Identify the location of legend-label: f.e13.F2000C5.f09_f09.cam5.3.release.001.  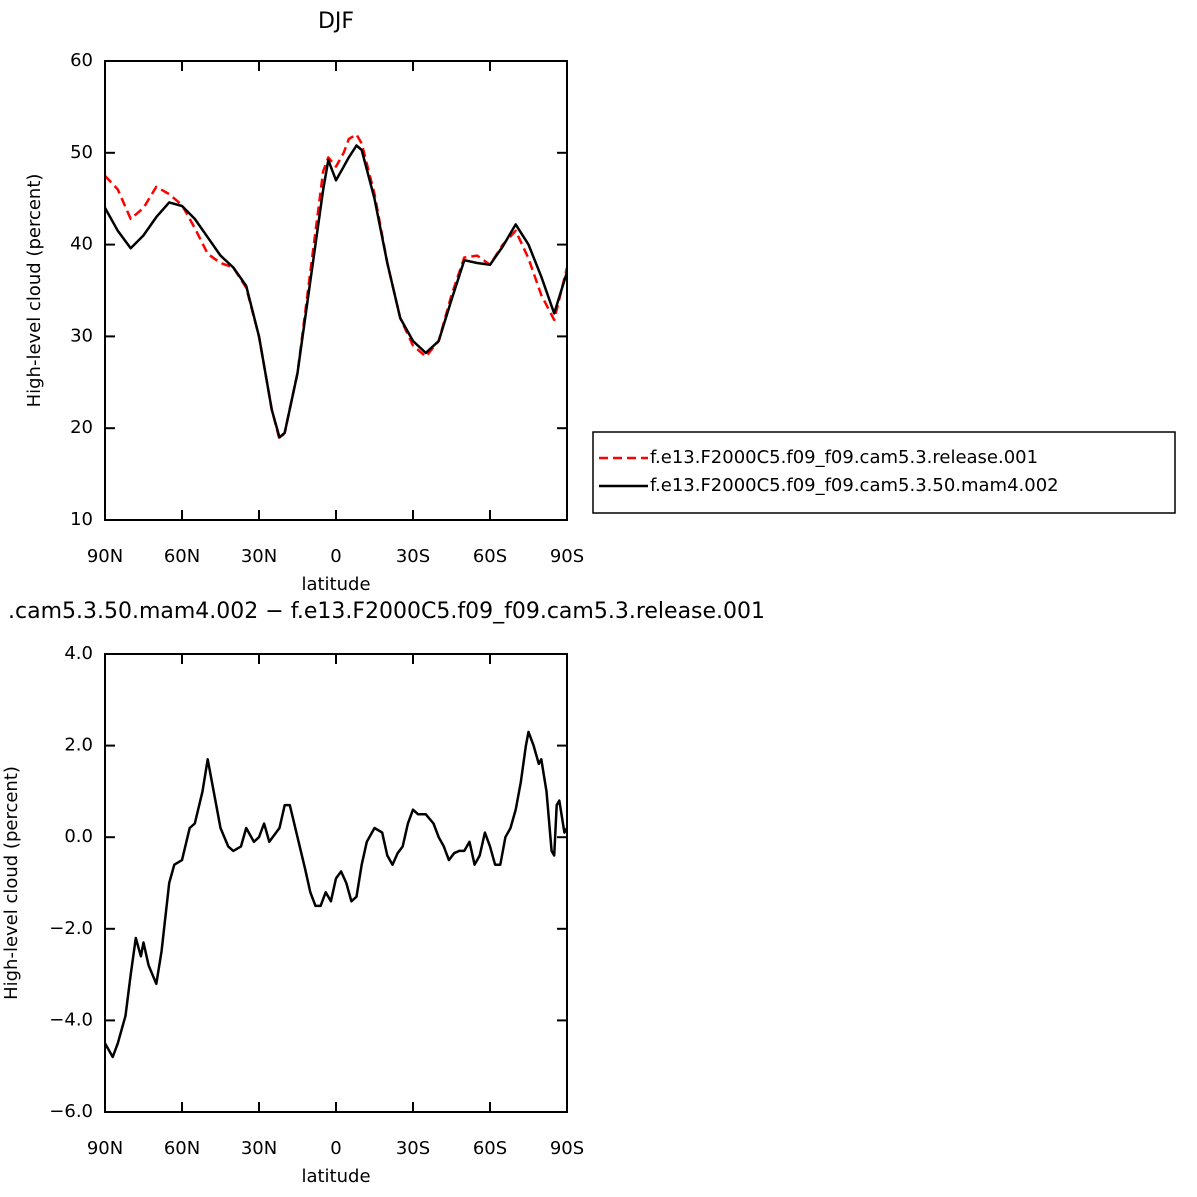
(844, 457).